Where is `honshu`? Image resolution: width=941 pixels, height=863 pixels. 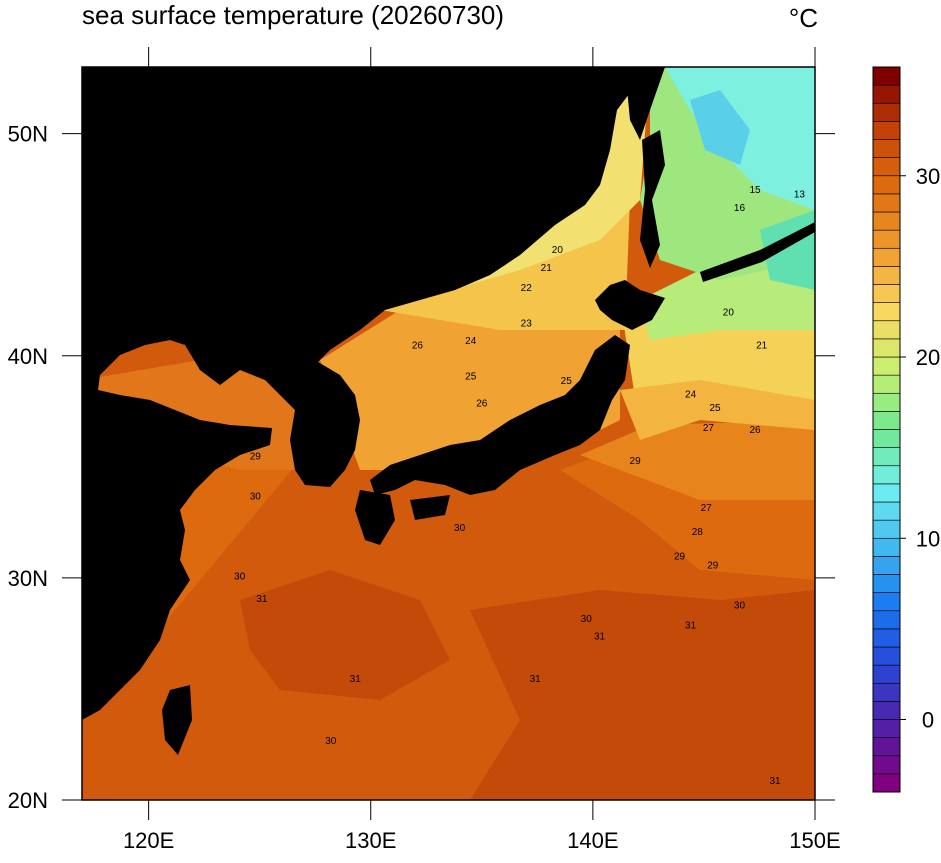 honshu is located at coordinates (500, 415).